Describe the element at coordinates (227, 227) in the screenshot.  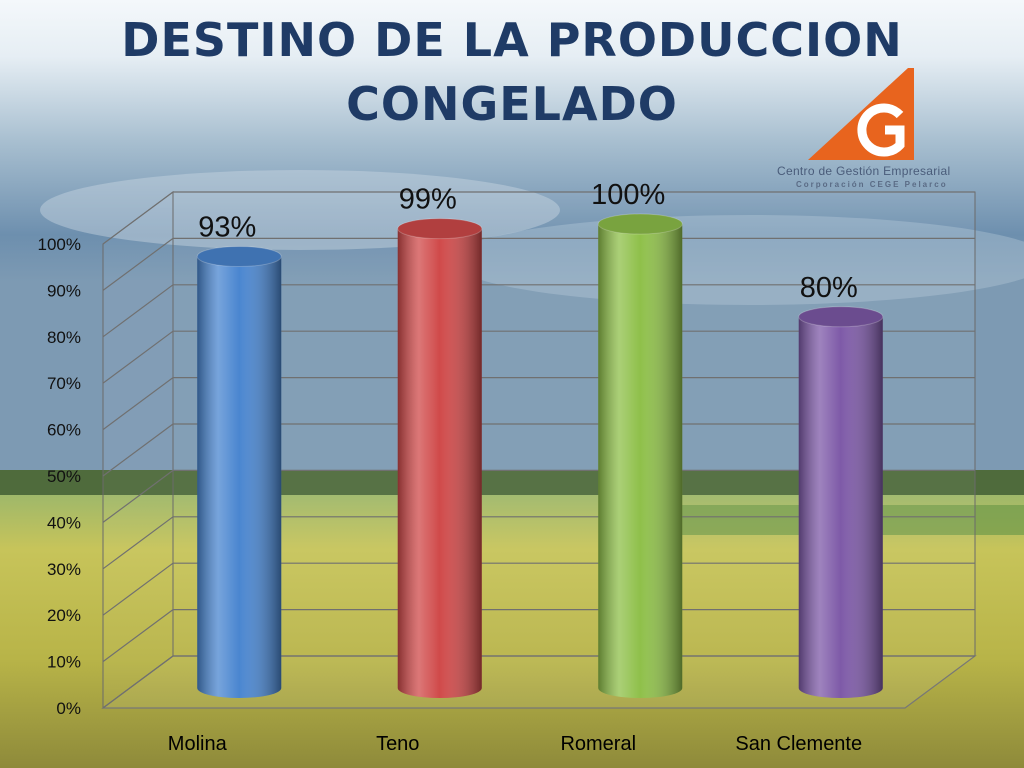
I see `data-label: 93%` at that location.